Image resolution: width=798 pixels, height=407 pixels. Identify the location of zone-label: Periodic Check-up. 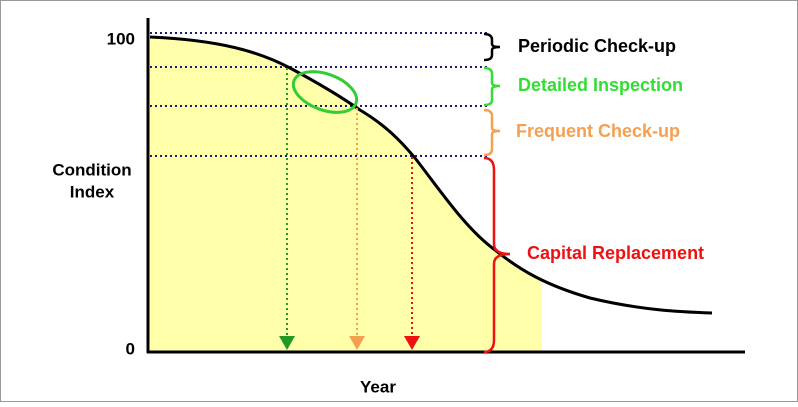
(597, 46).